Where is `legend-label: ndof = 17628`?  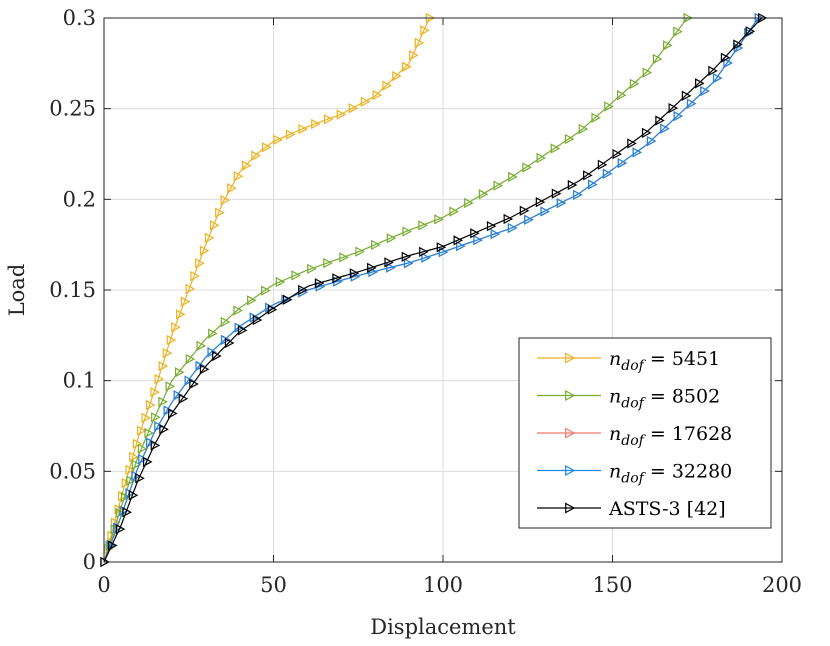 legend-label: ndof = 17628 is located at coordinates (670, 436).